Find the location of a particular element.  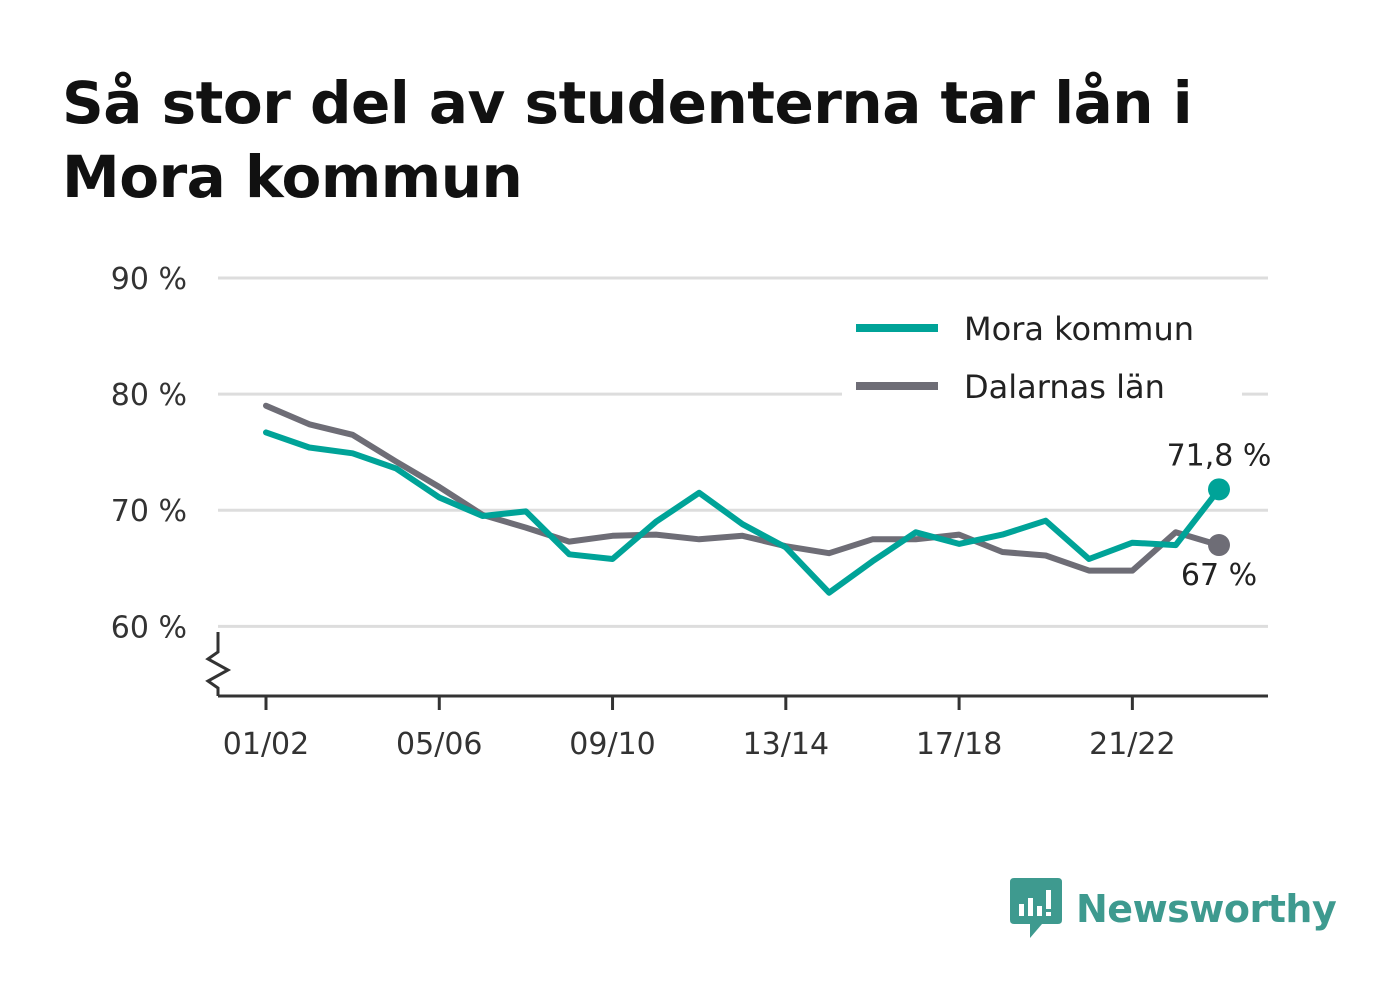

legend-label: Dalarnas län is located at coordinates (1064, 387).